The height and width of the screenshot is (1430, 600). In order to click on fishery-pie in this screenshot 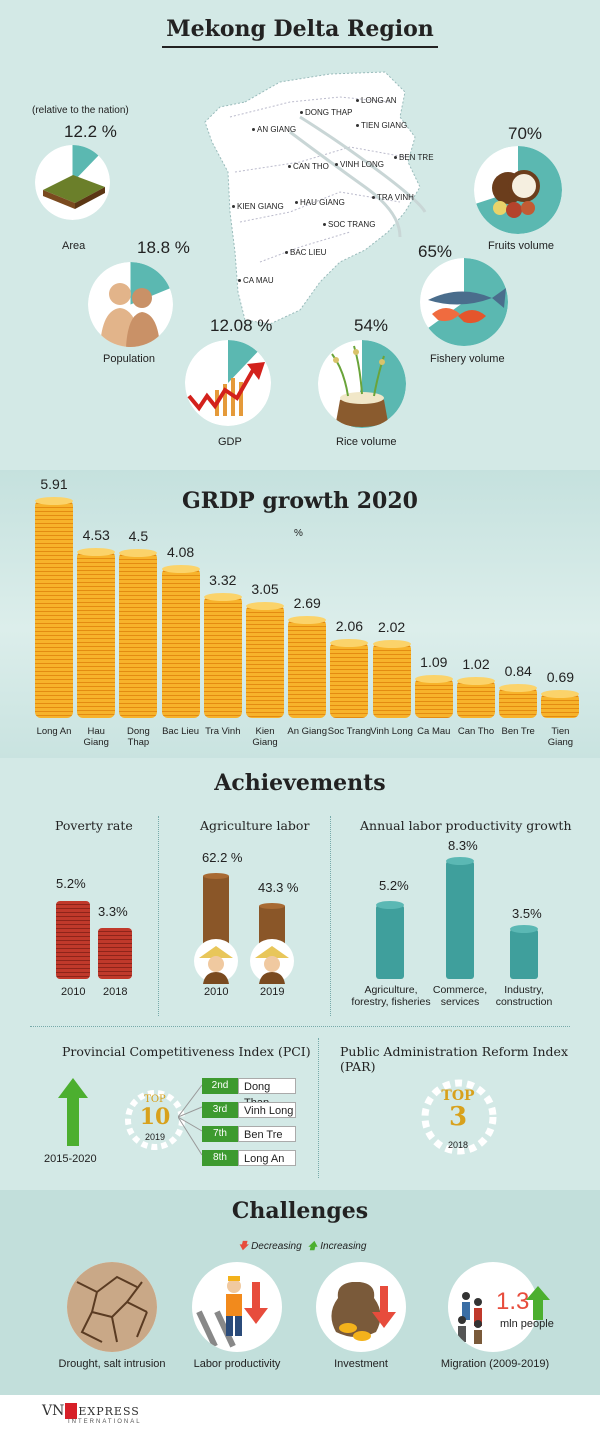, I will do `click(464, 302)`.